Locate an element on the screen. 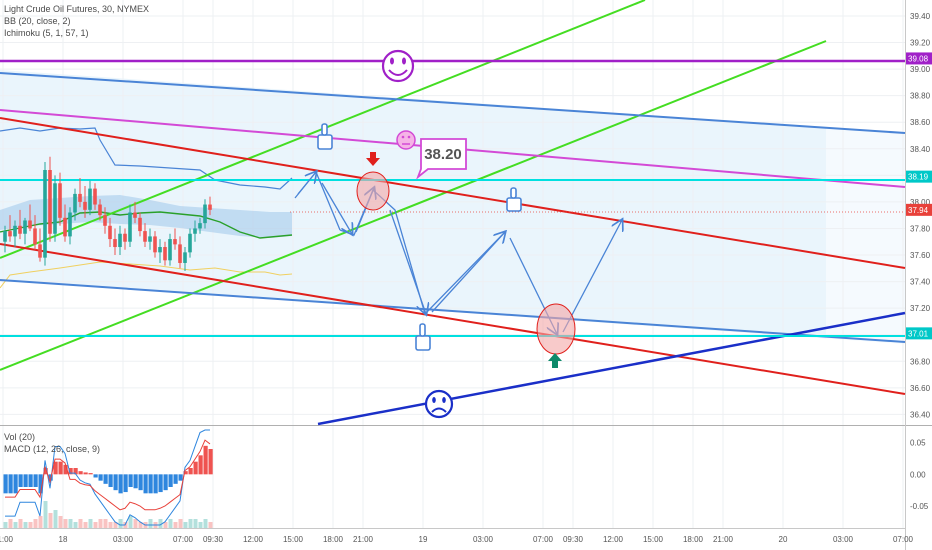 The image size is (932, 550). indicator-bb-label: BB (20, close, 2) is located at coordinates (37, 21).